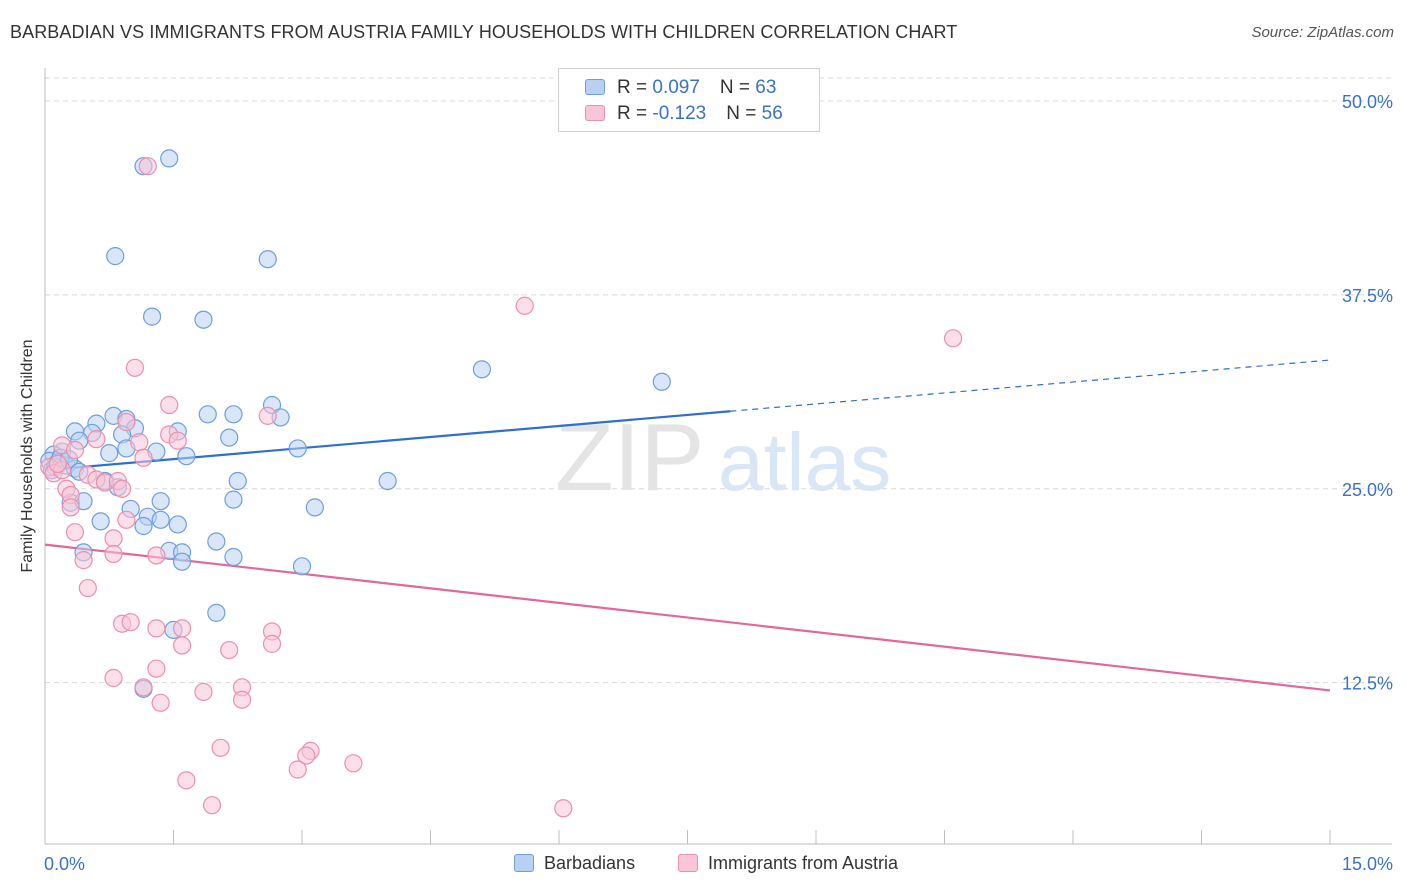  What do you see at coordinates (1367, 296) in the screenshot?
I see `y-tick-label: 37.5%` at bounding box center [1367, 296].